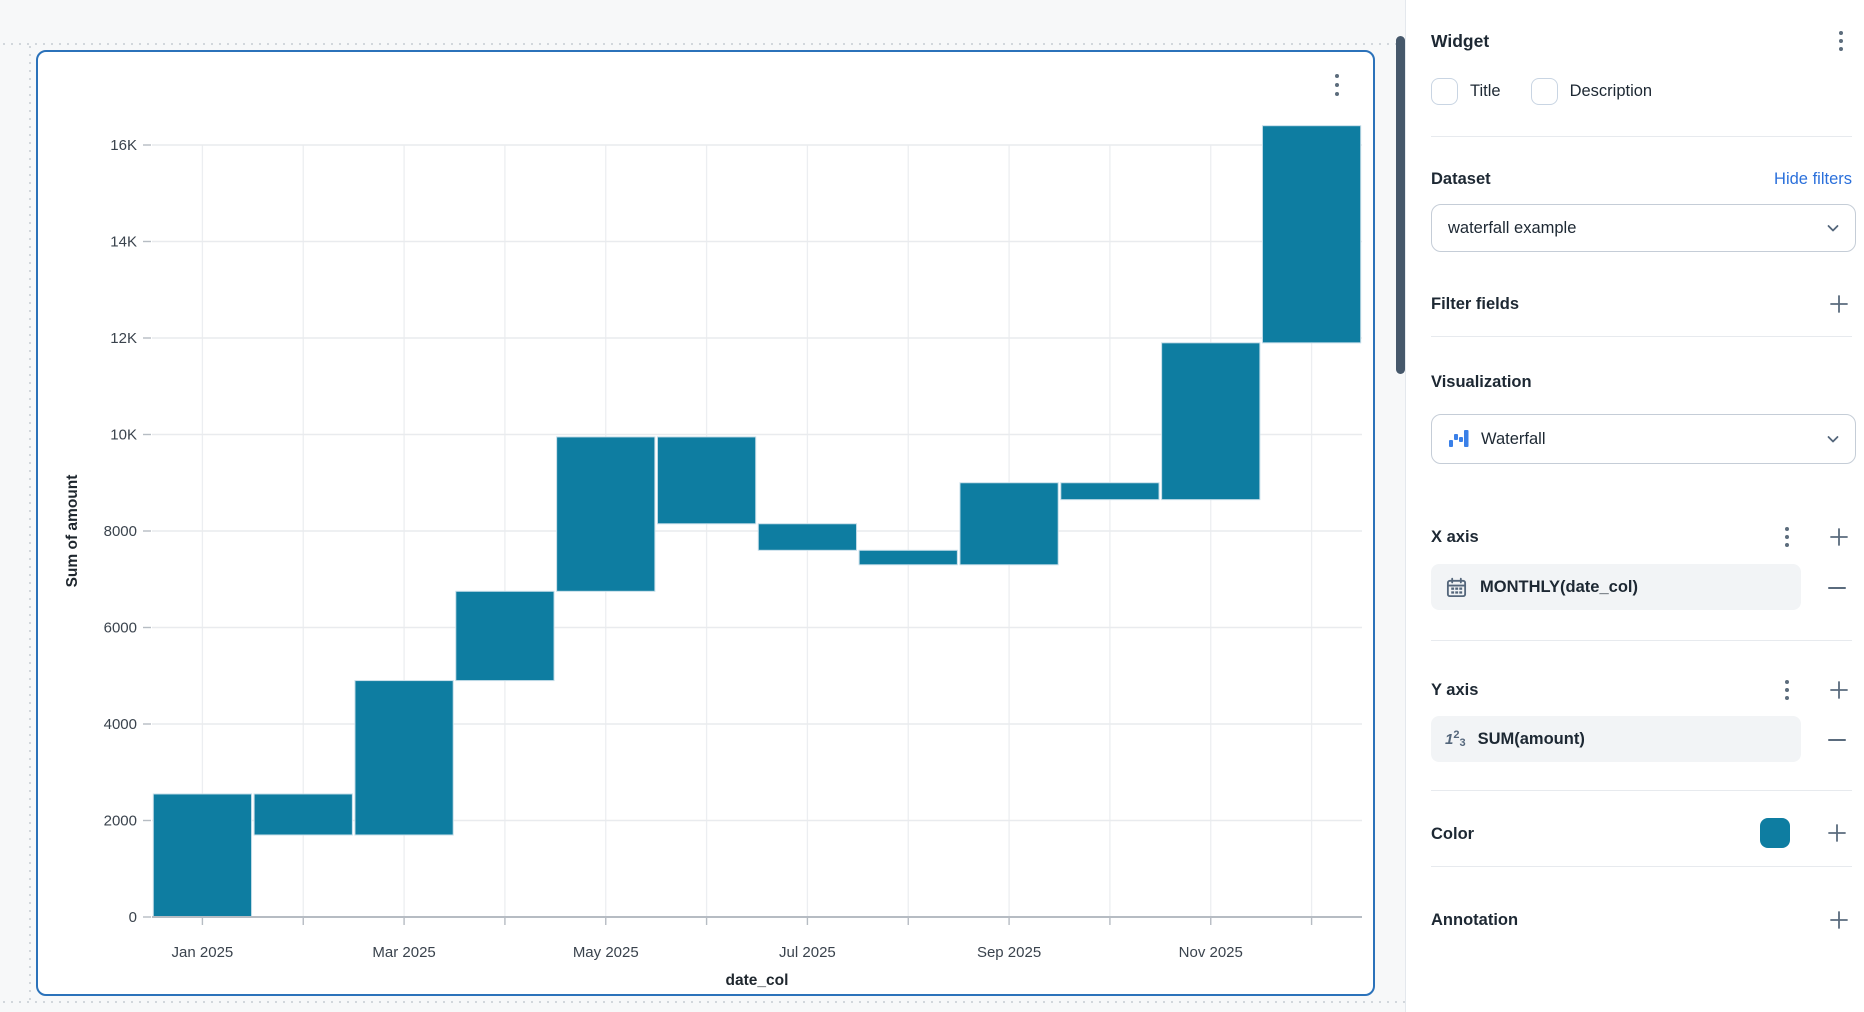 The width and height of the screenshot is (1864, 1012). Describe the element at coordinates (1531, 738) in the screenshot. I see `y-axis-field-label: SUM(amount)` at that location.